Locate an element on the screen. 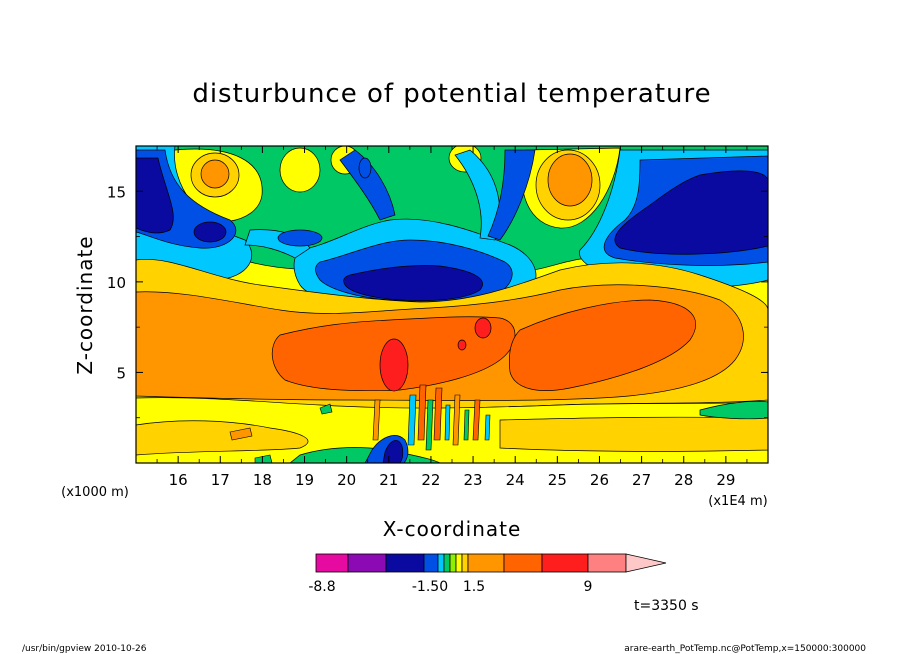 The image size is (904, 654). x-tick-label: 24 is located at coordinates (515, 480).